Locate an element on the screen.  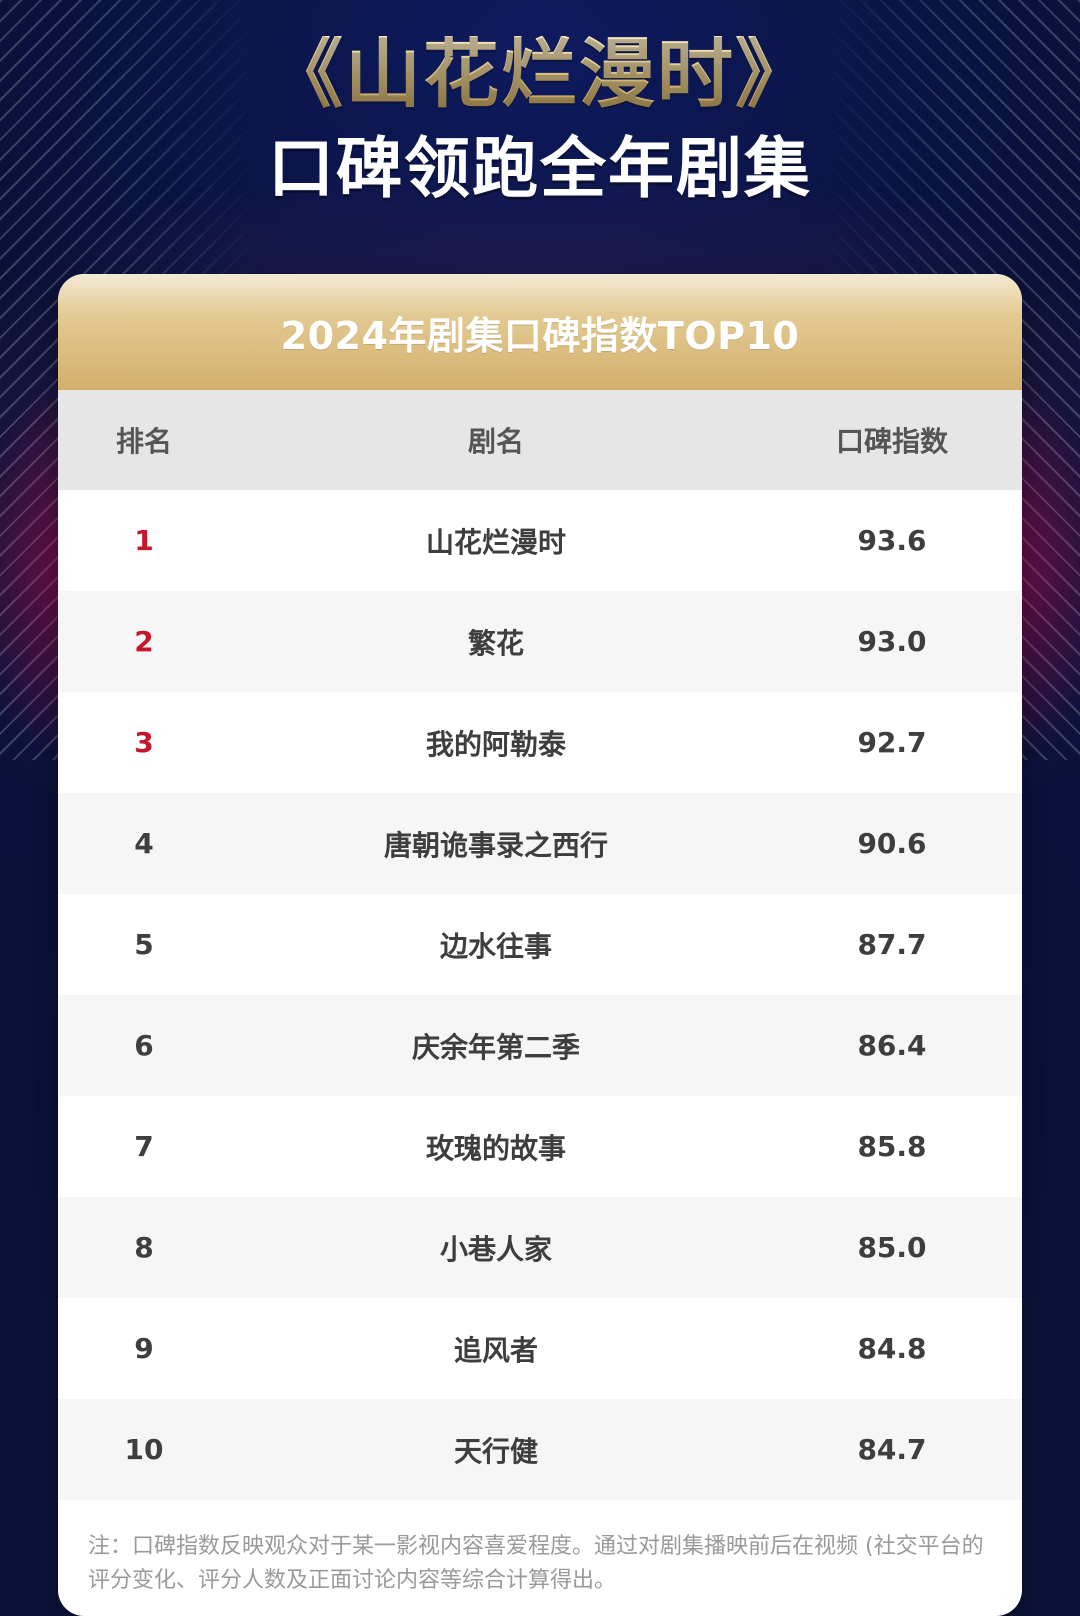
title-cell: 庆余年第二季 is located at coordinates (495, 1047).